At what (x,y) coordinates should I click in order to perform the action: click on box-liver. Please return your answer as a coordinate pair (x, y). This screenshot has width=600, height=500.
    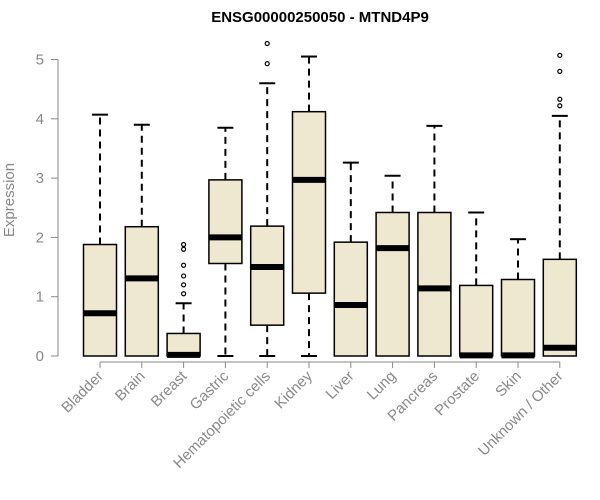
    Looking at the image, I should click on (351, 259).